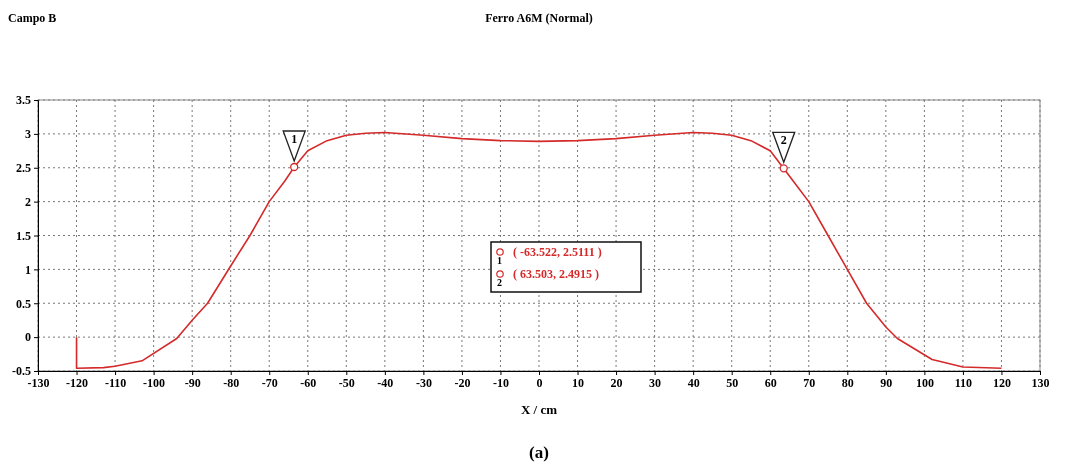  What do you see at coordinates (23, 100) in the screenshot?
I see `y-tick-label: 3.5` at bounding box center [23, 100].